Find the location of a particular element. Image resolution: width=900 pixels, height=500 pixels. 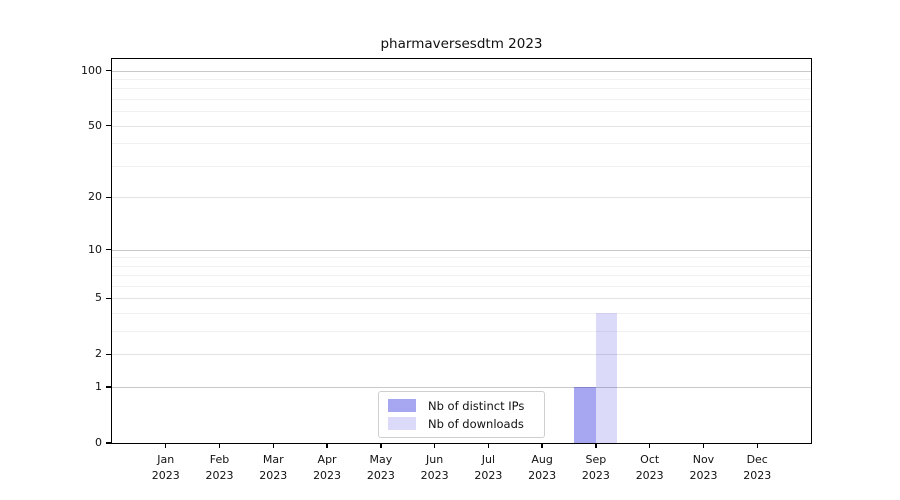

y-tick-label-50: 50 is located at coordinates (95, 125).